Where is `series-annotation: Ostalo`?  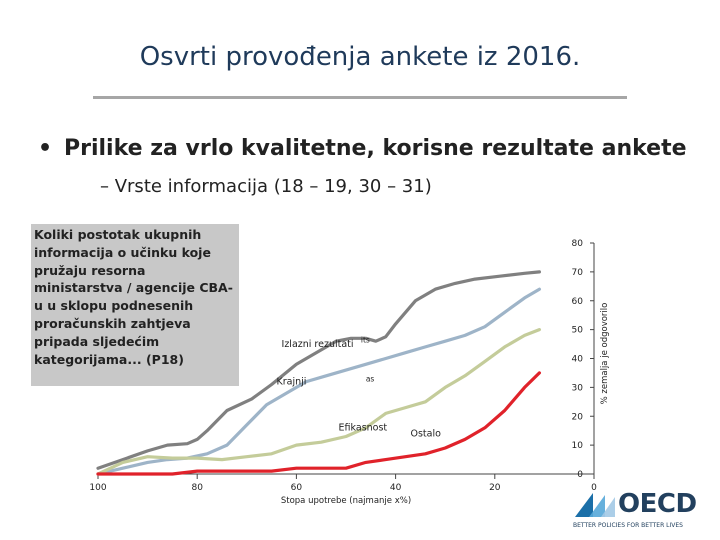 series-annotation: Ostalo is located at coordinates (425, 433).